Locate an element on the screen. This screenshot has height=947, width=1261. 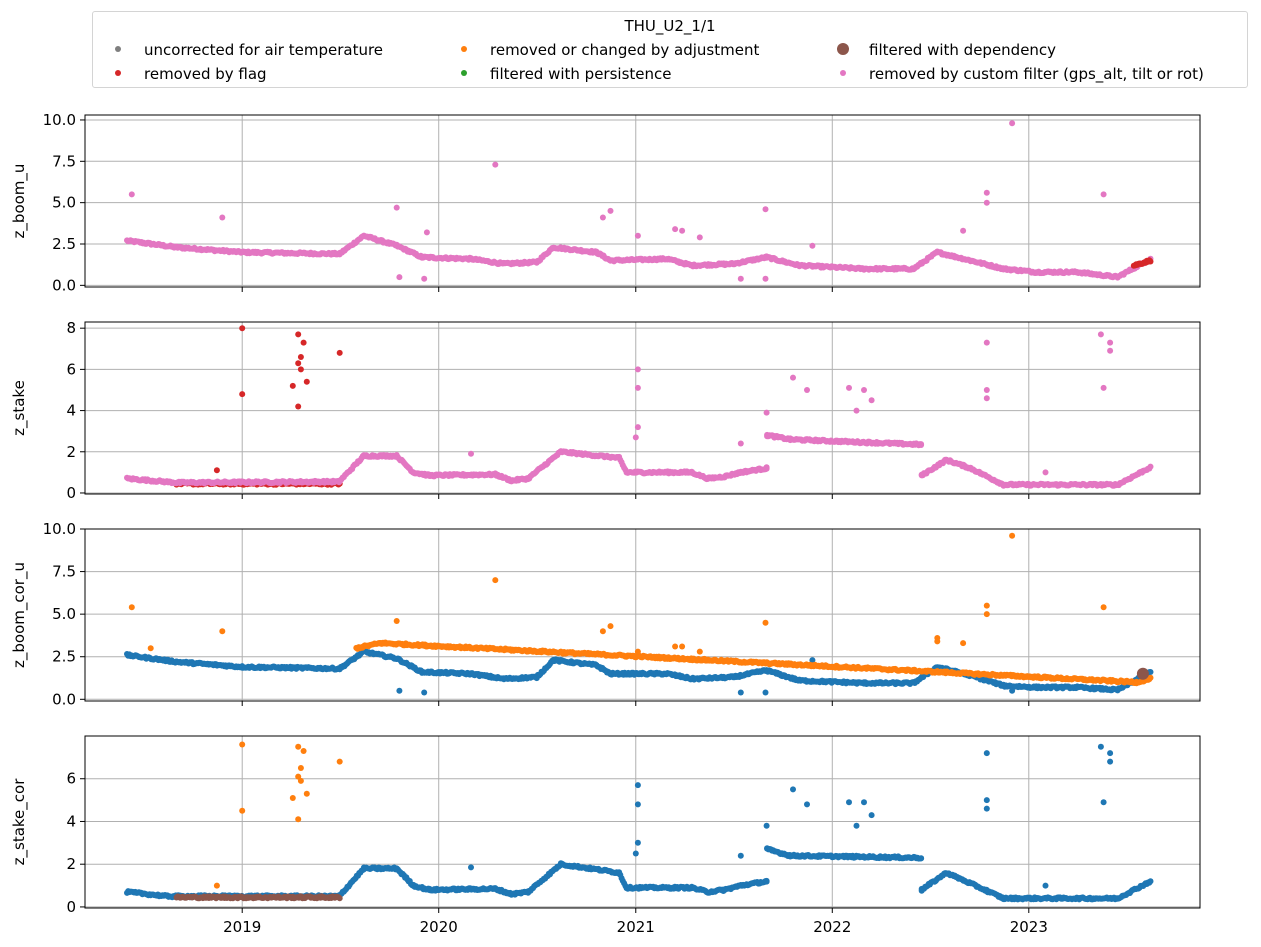
x-tick-label: 2023 is located at coordinates (1029, 927).